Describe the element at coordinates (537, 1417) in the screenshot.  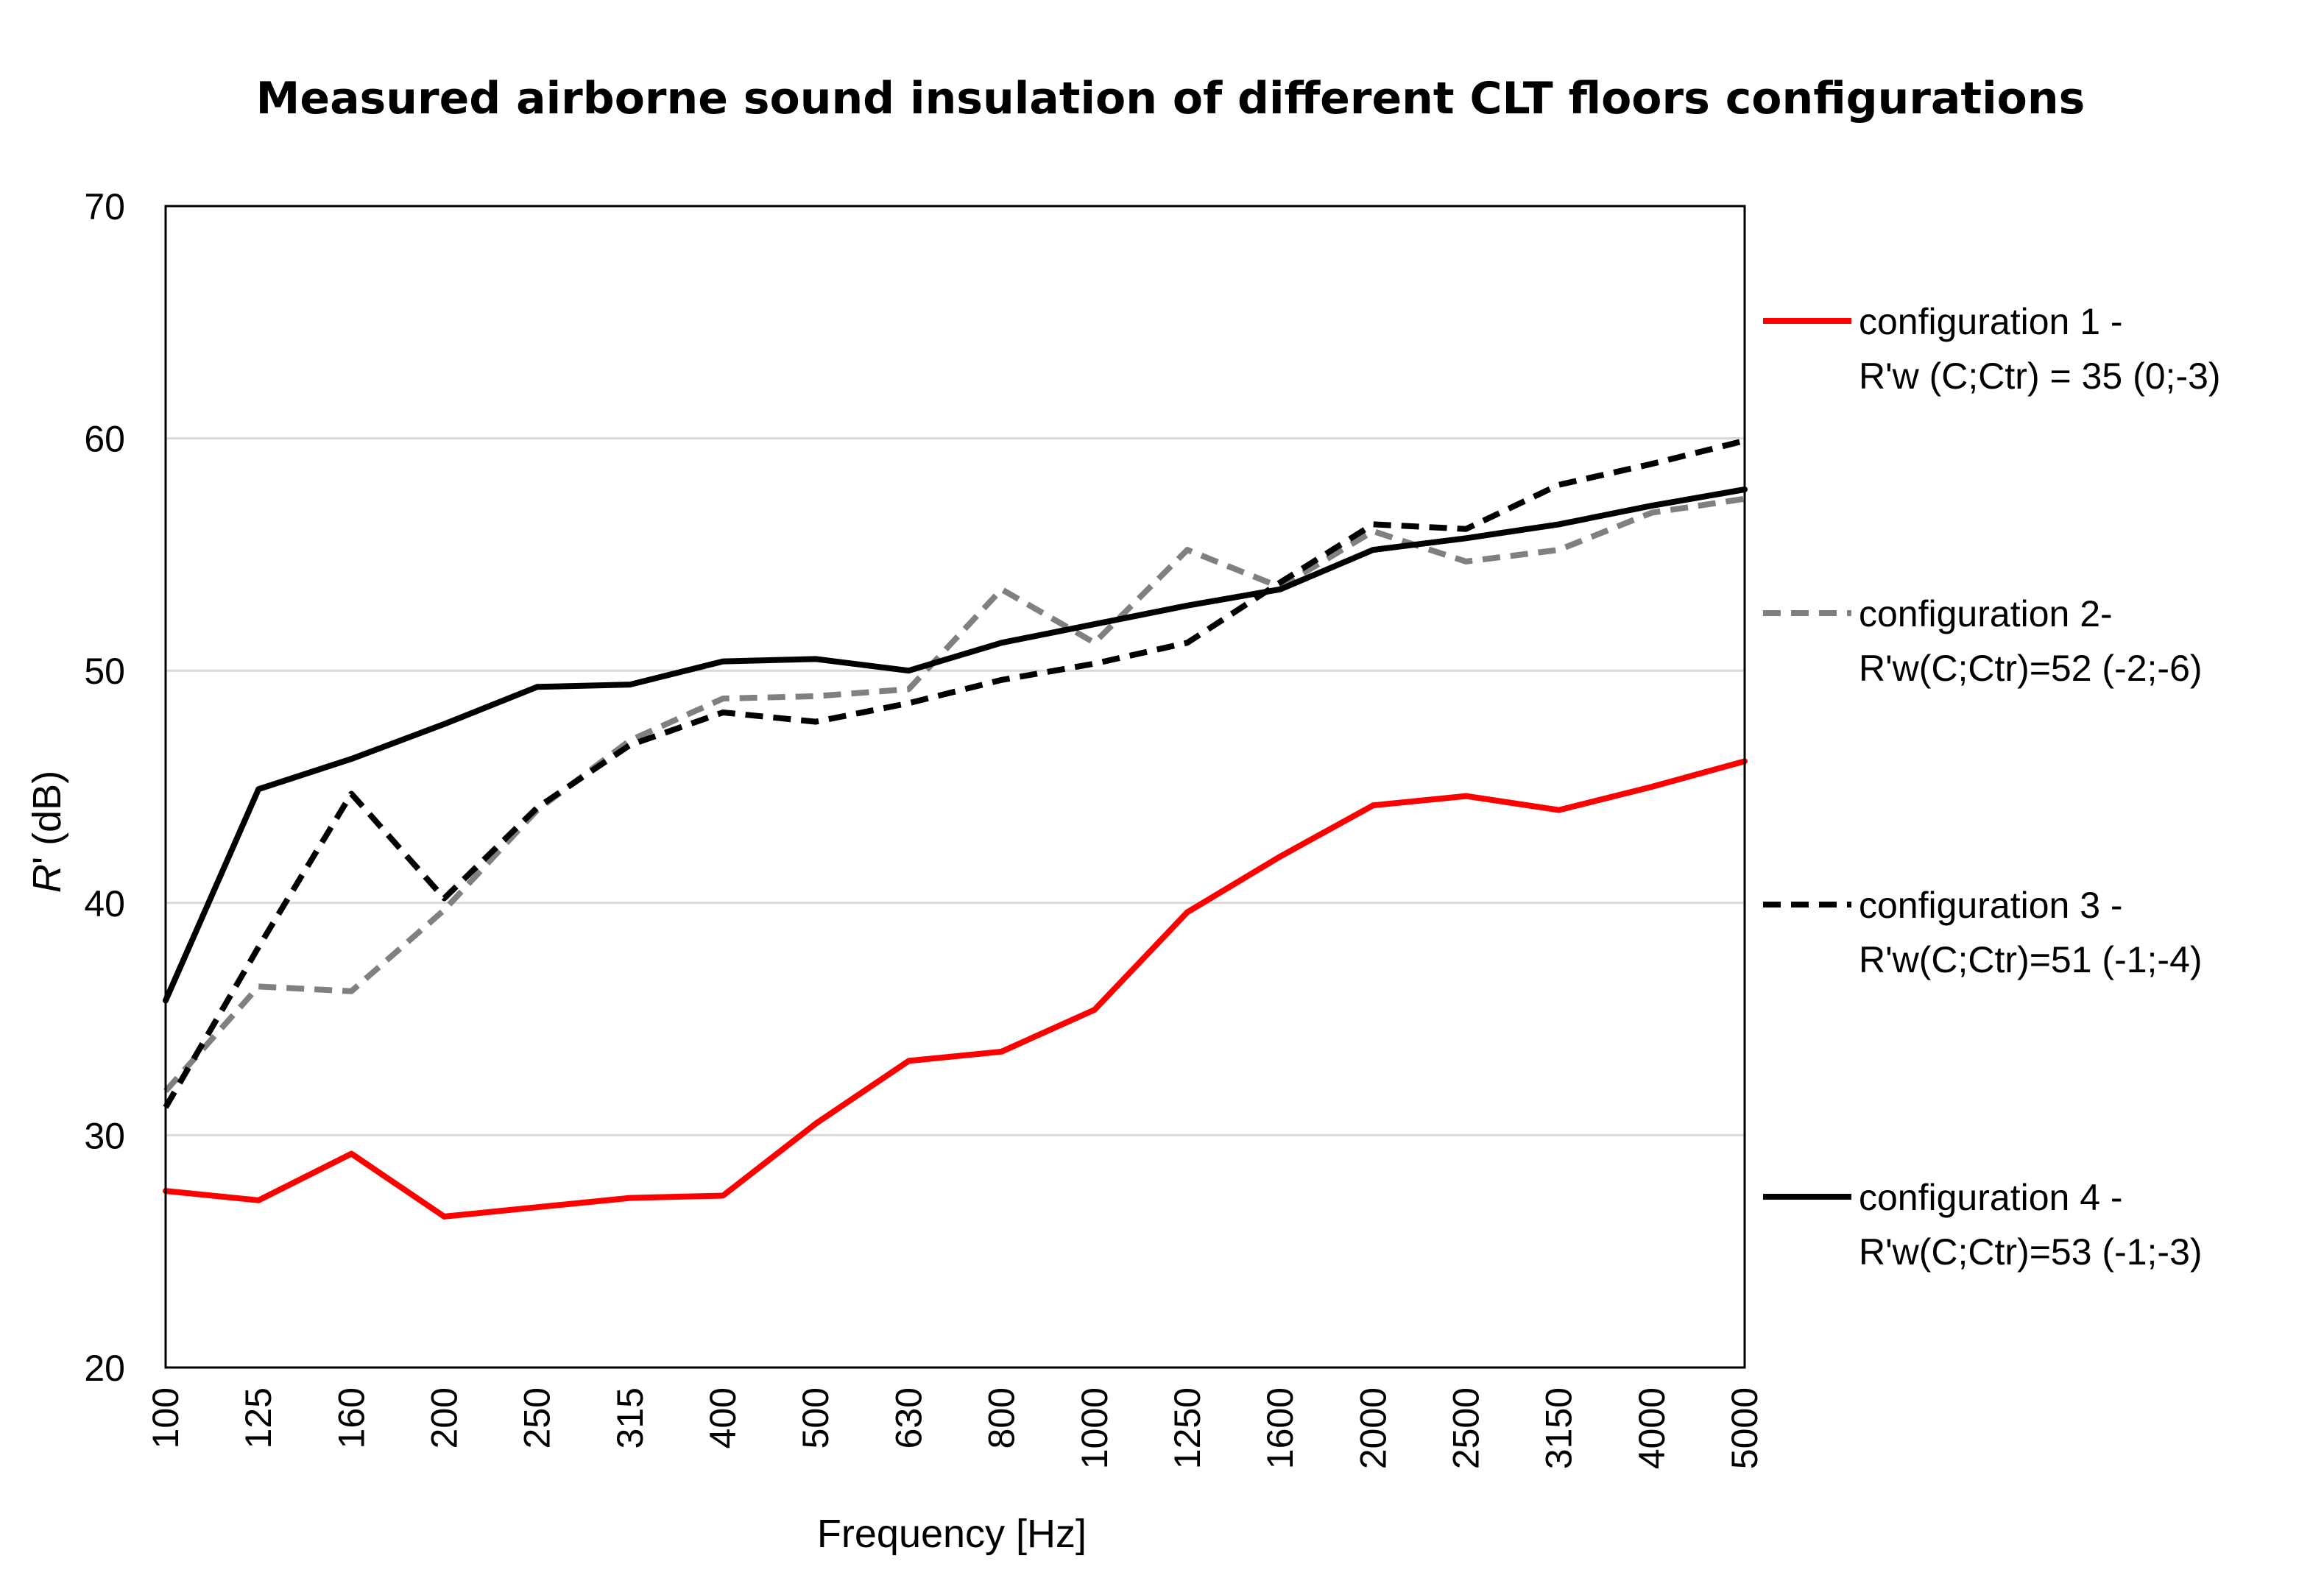
I see `x-tick-label: 250` at that location.